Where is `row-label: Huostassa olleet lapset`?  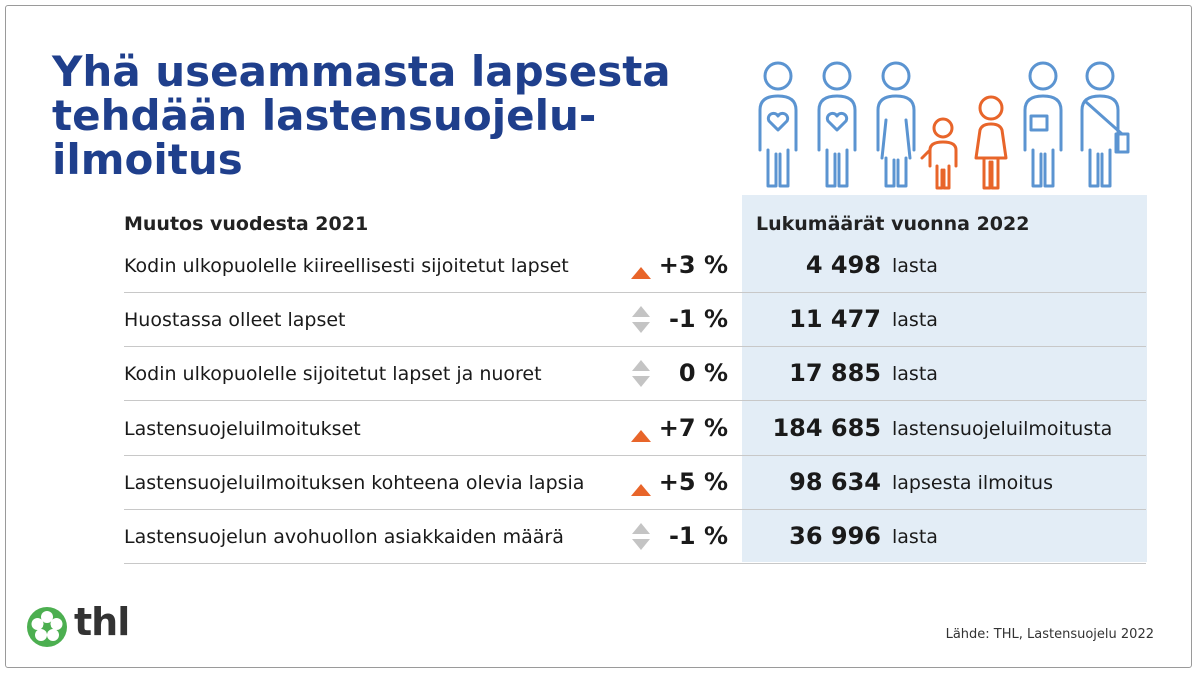 row-label: Huostassa olleet lapset is located at coordinates (235, 320).